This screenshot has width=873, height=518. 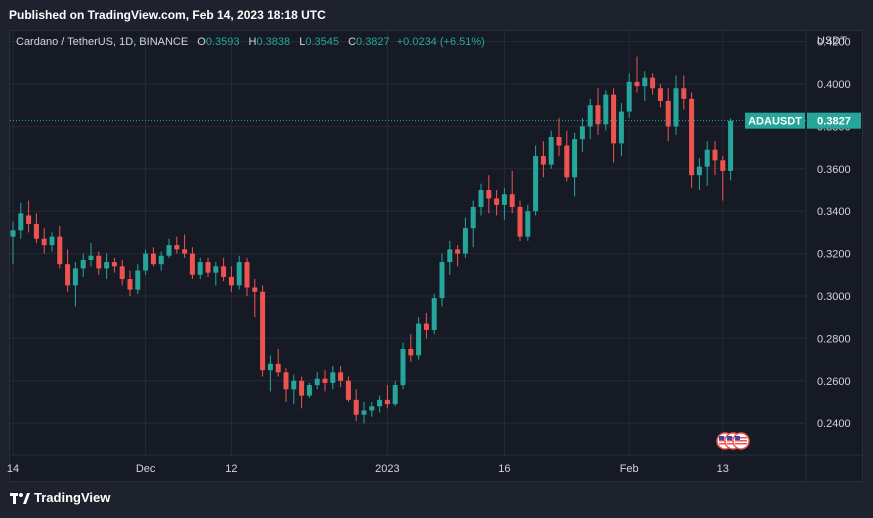 What do you see at coordinates (102, 42) in the screenshot?
I see `symbol-name: Cardano / TetherUS, 1D, BINANCE` at bounding box center [102, 42].